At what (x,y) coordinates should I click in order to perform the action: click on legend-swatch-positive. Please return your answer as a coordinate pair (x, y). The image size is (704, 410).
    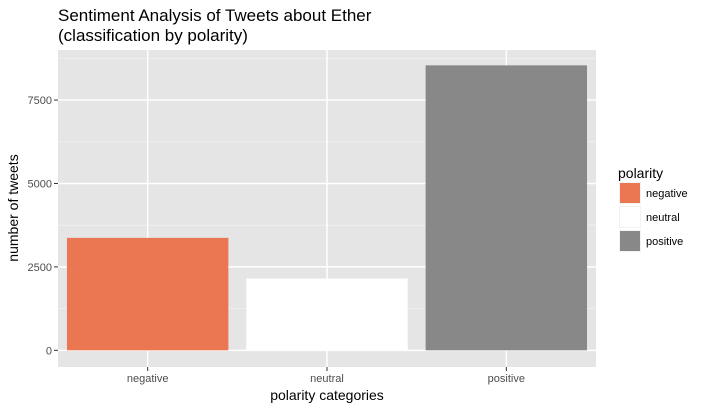
    Looking at the image, I should click on (630, 241).